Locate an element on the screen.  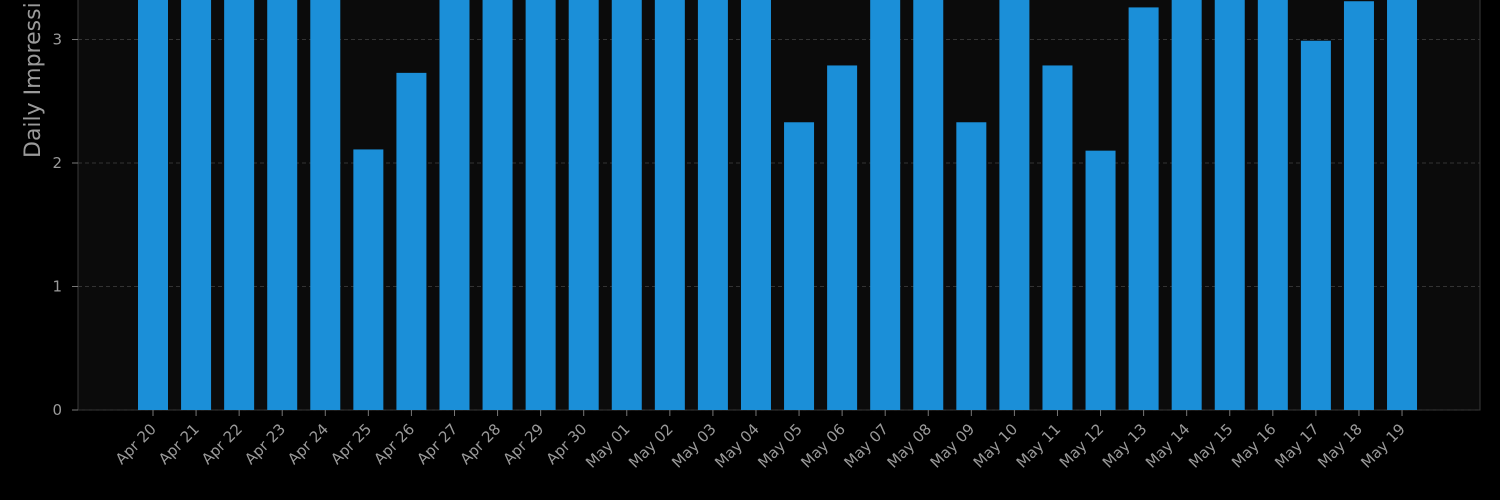
x-tick-label: May 11 is located at coordinates (1039, 446).